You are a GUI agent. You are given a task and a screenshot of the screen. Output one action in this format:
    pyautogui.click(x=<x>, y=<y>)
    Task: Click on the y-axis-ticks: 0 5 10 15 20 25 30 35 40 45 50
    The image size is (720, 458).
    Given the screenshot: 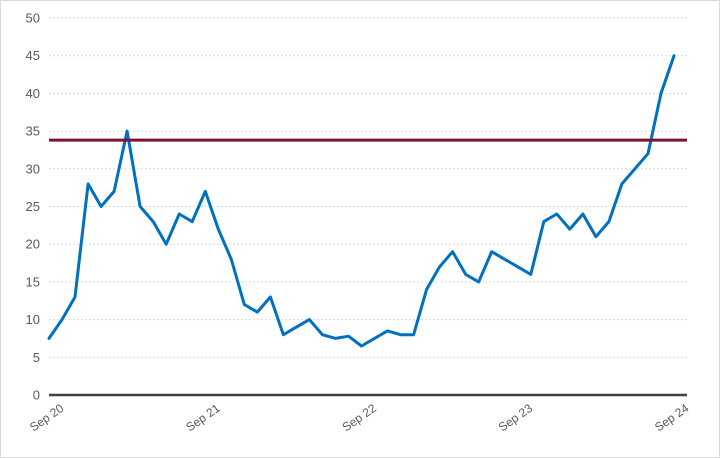 What is the action you would take?
    pyautogui.click(x=33, y=207)
    